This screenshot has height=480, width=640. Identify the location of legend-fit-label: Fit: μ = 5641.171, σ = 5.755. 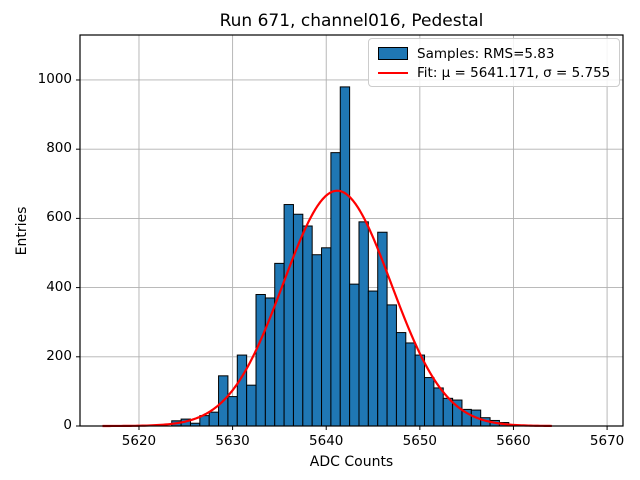
(514, 72).